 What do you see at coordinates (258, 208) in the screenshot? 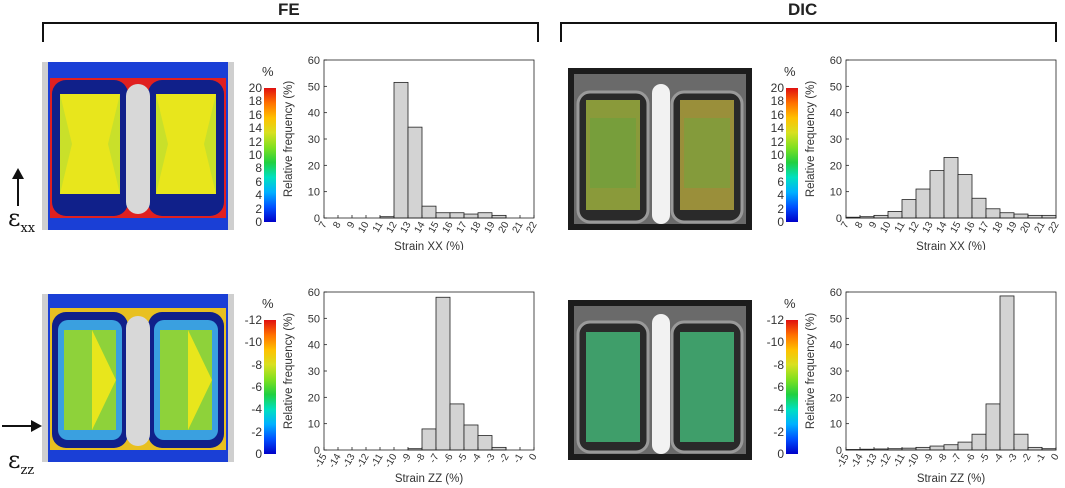
I see `colorbar-tick-label: 2` at bounding box center [258, 208].